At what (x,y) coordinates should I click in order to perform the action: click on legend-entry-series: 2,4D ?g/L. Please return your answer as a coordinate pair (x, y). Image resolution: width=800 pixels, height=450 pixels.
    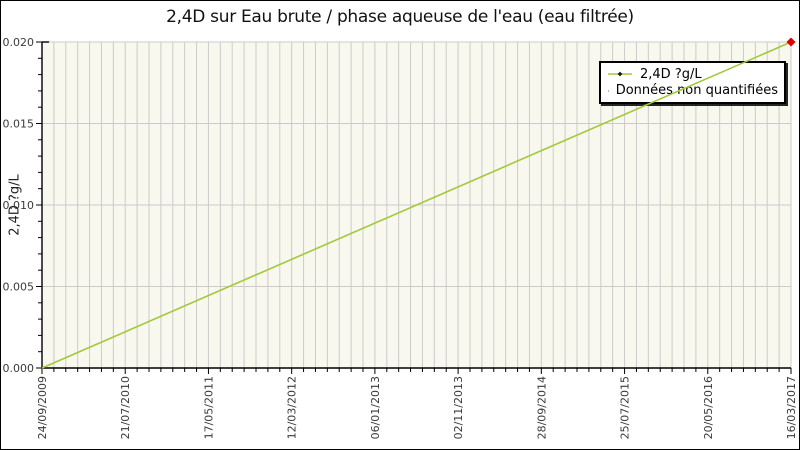
    Looking at the image, I should click on (692, 74).